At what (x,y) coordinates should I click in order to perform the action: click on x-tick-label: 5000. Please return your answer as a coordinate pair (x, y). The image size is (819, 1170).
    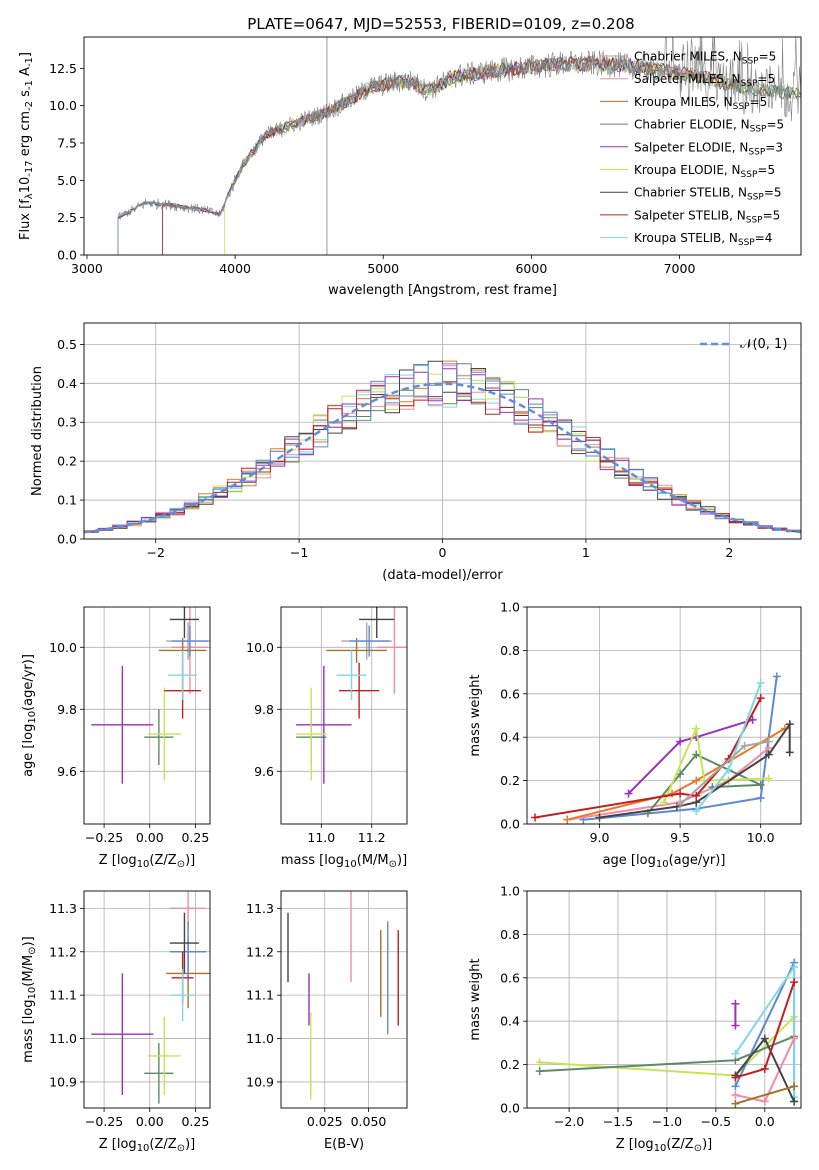
    Looking at the image, I should click on (383, 268).